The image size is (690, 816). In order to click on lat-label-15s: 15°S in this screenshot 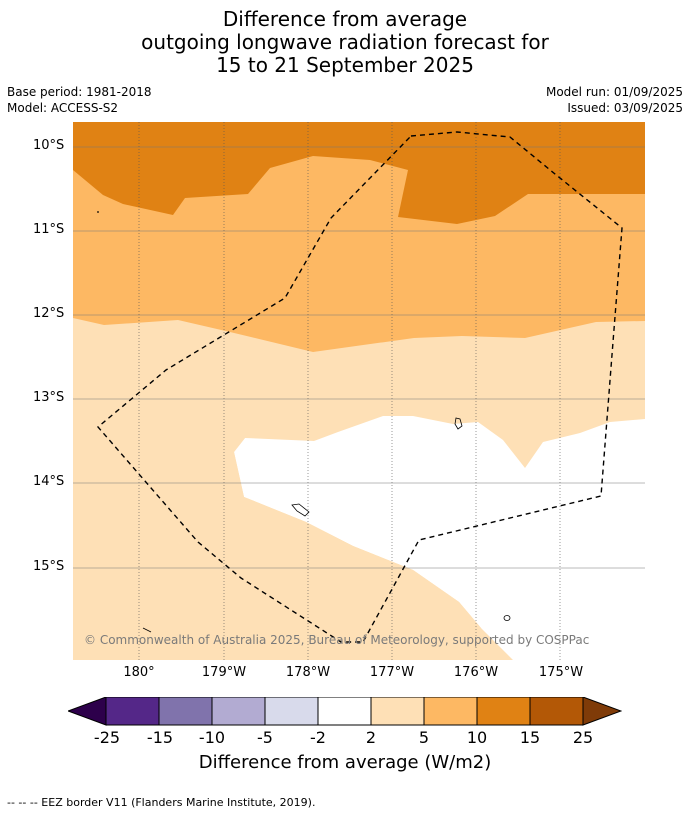, I will do `click(49, 566)`.